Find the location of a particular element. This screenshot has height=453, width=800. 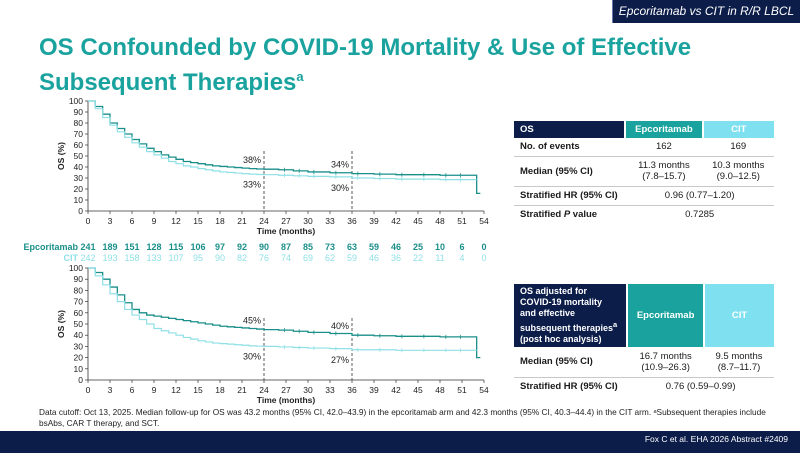

bottom-bar is located at coordinates (400, 442).